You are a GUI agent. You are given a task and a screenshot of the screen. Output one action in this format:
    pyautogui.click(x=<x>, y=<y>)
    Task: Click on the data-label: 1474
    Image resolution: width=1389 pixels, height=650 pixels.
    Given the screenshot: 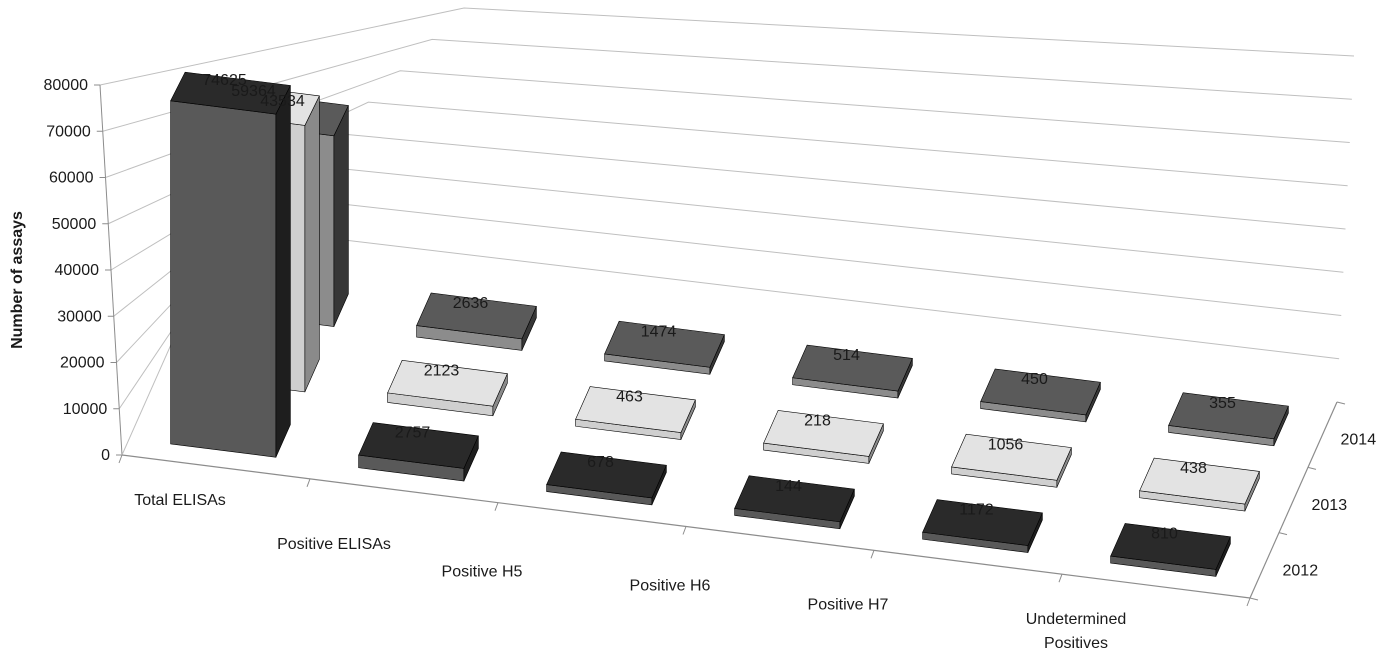 What is the action you would take?
    pyautogui.click(x=659, y=331)
    